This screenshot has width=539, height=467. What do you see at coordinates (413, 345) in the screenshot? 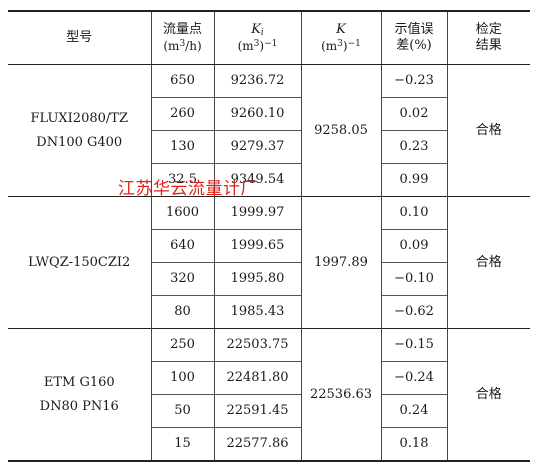
I see `error-cell: −0.15` at bounding box center [413, 345].